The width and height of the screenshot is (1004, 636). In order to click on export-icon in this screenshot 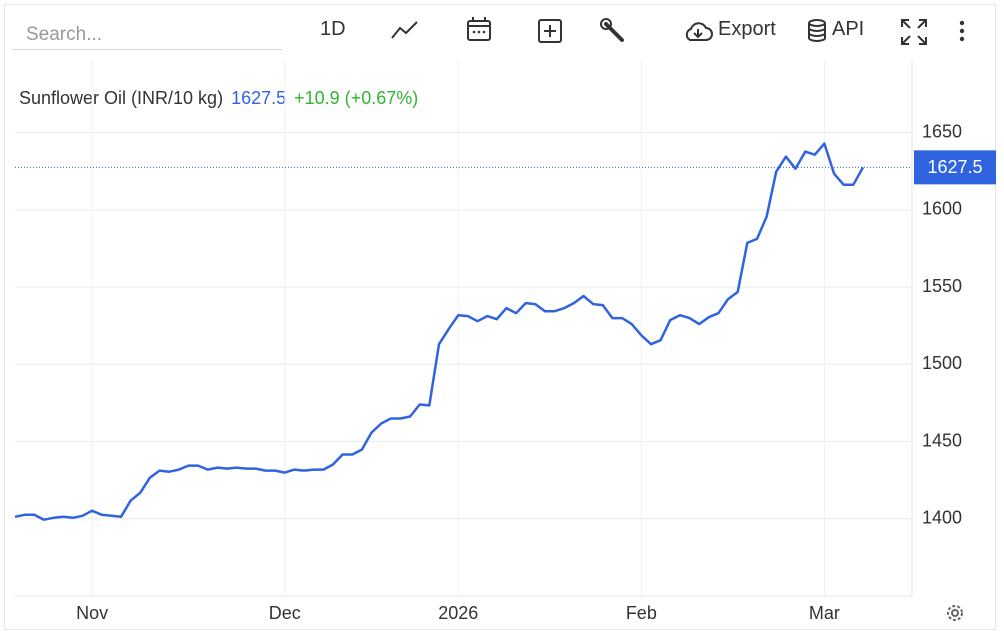, I will do `click(698, 32)`.